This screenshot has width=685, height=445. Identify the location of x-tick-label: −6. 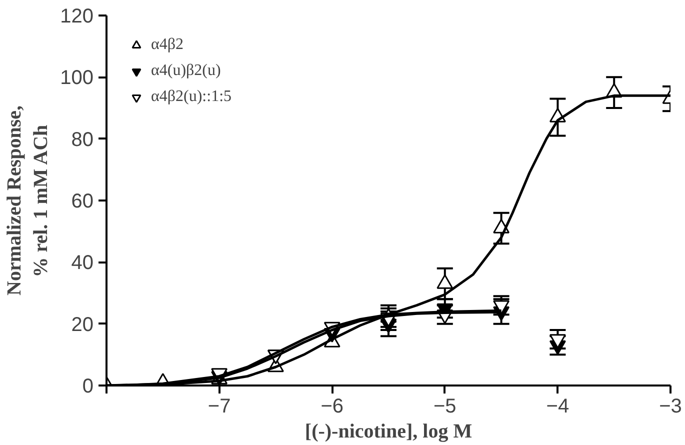
(332, 407).